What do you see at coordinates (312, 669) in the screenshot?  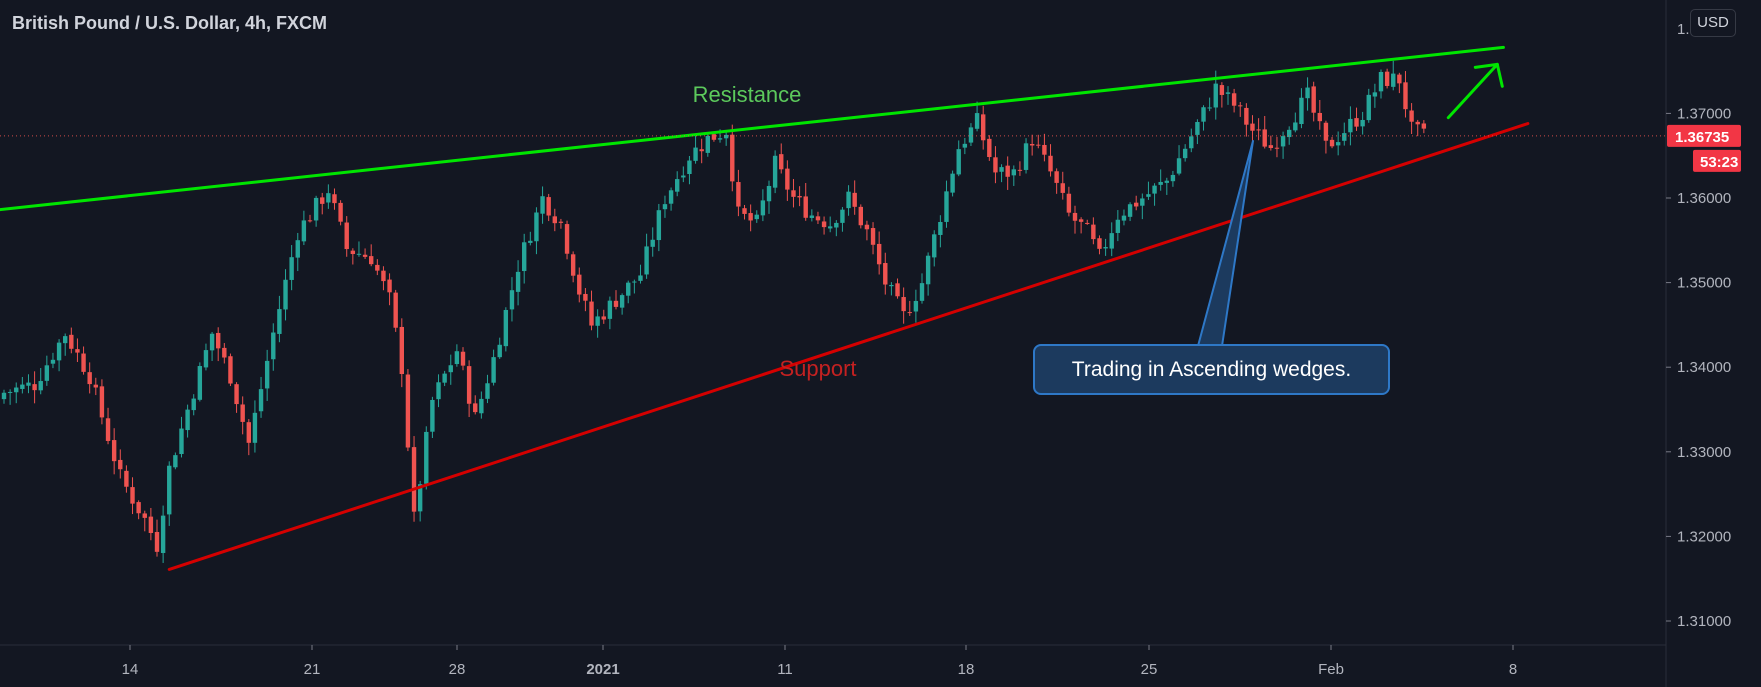 I see `x-tick-label: 21` at bounding box center [312, 669].